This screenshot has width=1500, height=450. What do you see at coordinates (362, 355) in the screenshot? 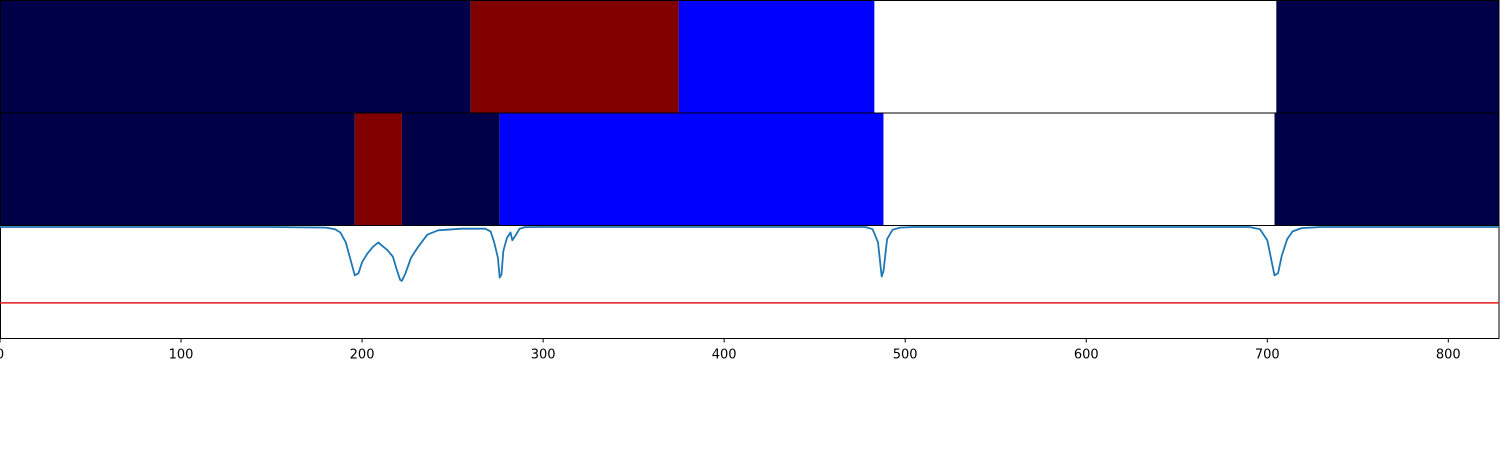
I see `x-tick-label: 200` at bounding box center [362, 355].